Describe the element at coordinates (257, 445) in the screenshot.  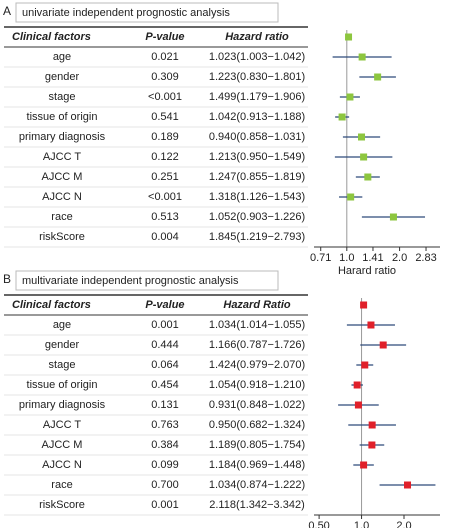
I see `hazard-ratio: 1.189(0.805−1.754)` at that location.